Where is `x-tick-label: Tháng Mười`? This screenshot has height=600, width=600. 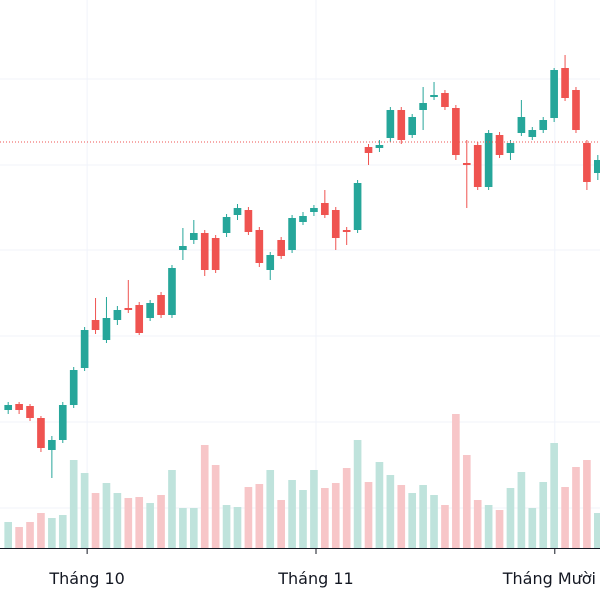
x-tick-label: Tháng Mười is located at coordinates (549, 578).